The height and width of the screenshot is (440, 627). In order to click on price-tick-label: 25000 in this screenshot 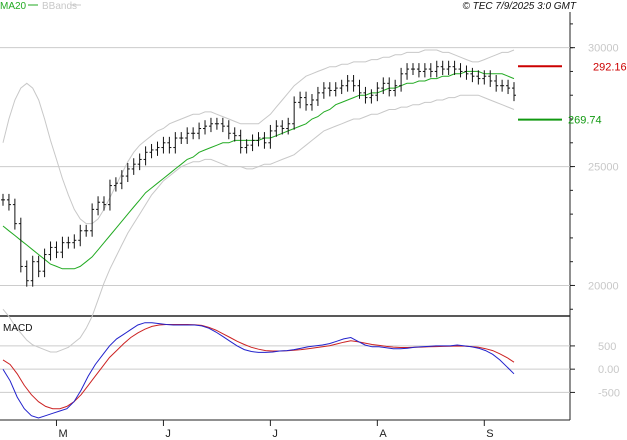, I will do `click(603, 168)`.